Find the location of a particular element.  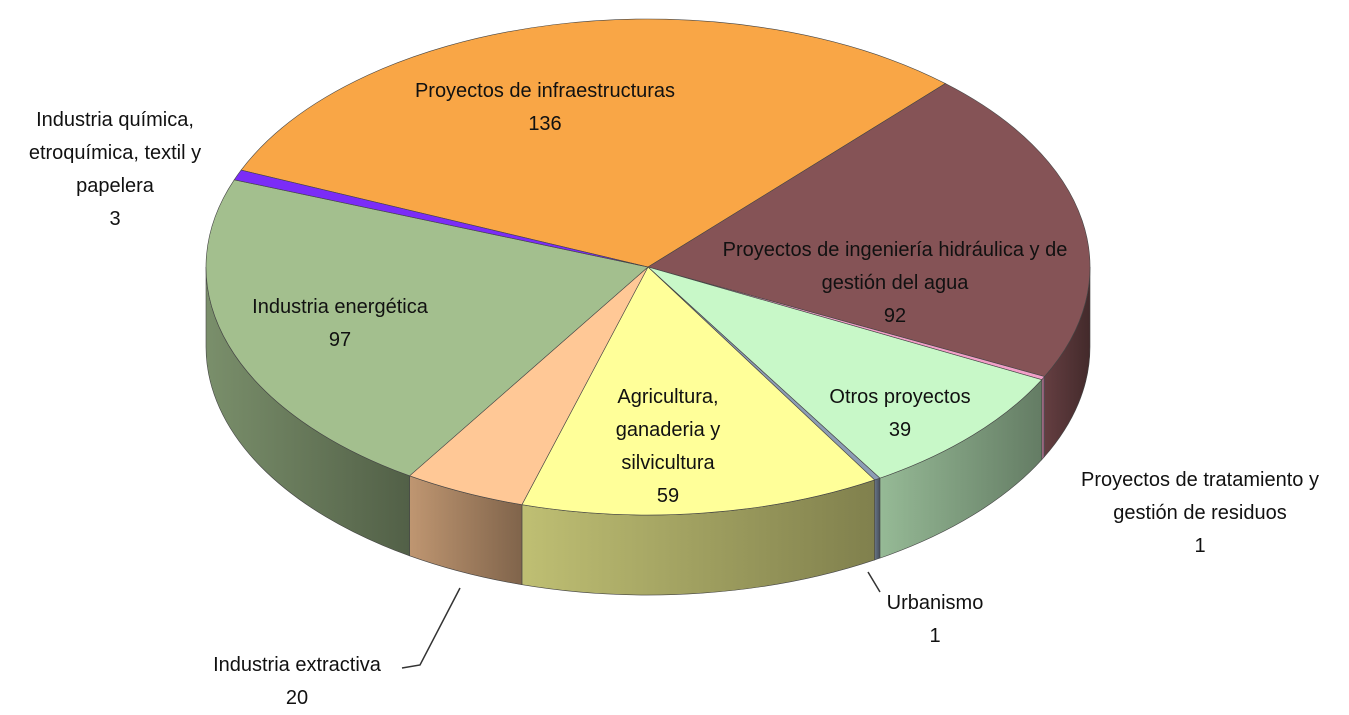

label-value: 59 is located at coordinates (668, 496).